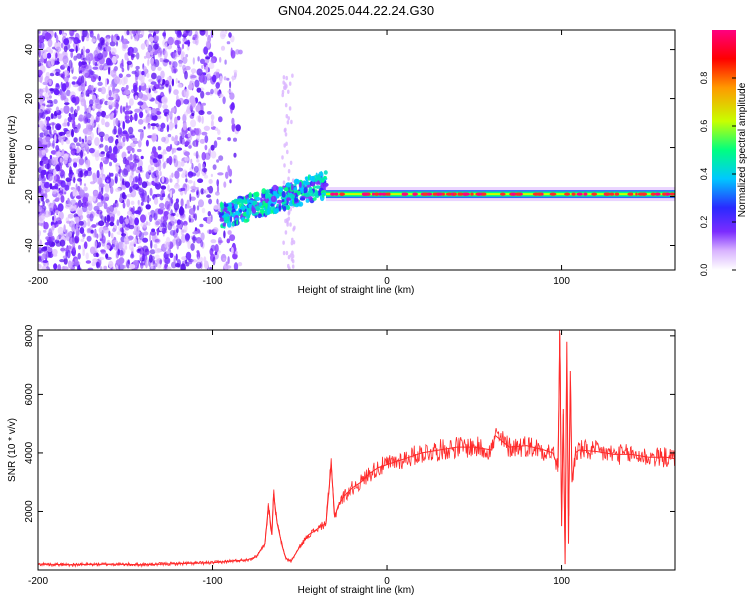 This screenshot has height=600, width=750. I want to click on colorbar-tick-label: 0.4, so click(704, 174).